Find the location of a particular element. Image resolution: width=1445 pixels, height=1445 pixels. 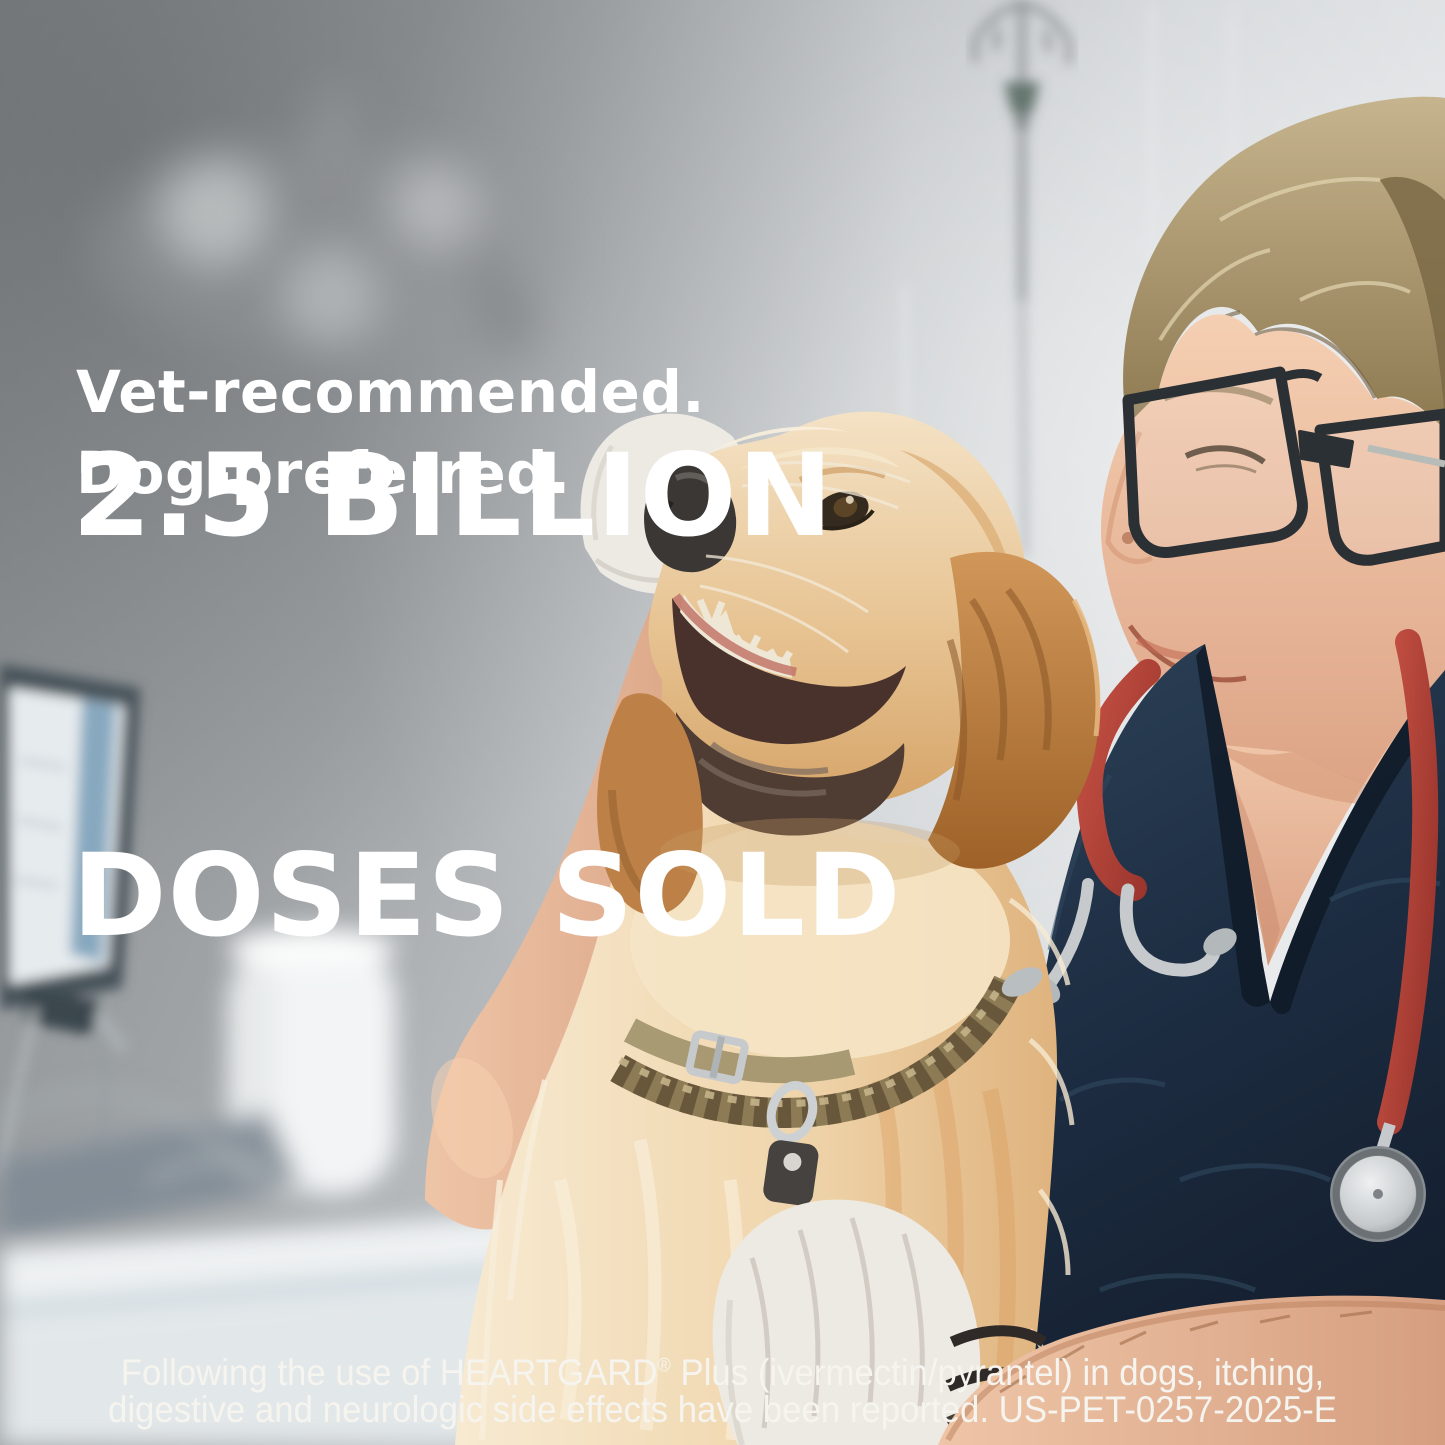

arm-hair is located at coordinates (1186, 1352).